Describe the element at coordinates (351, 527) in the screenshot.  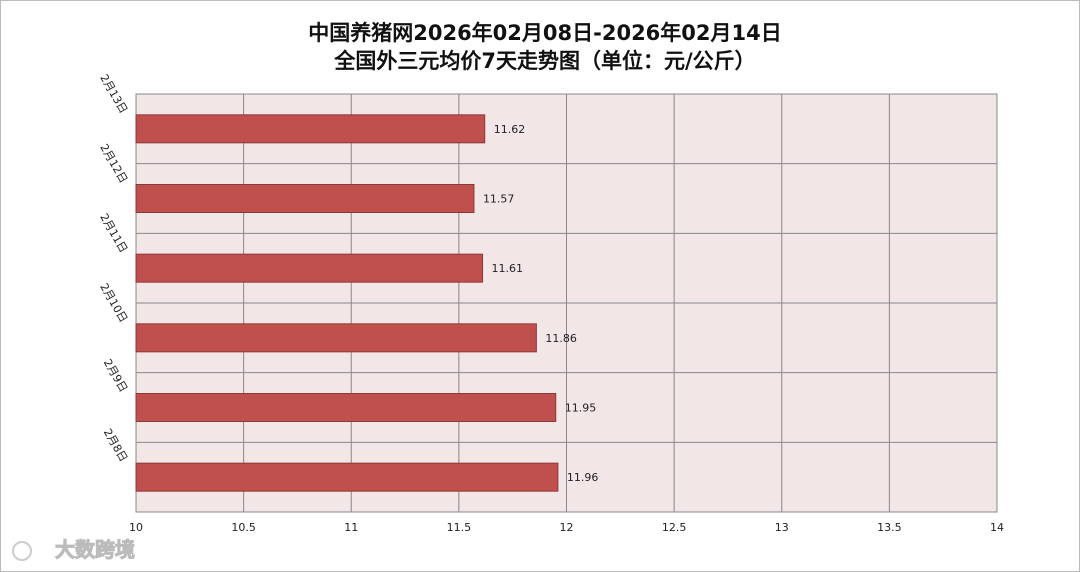
I see `x-tick-label: 11` at that location.